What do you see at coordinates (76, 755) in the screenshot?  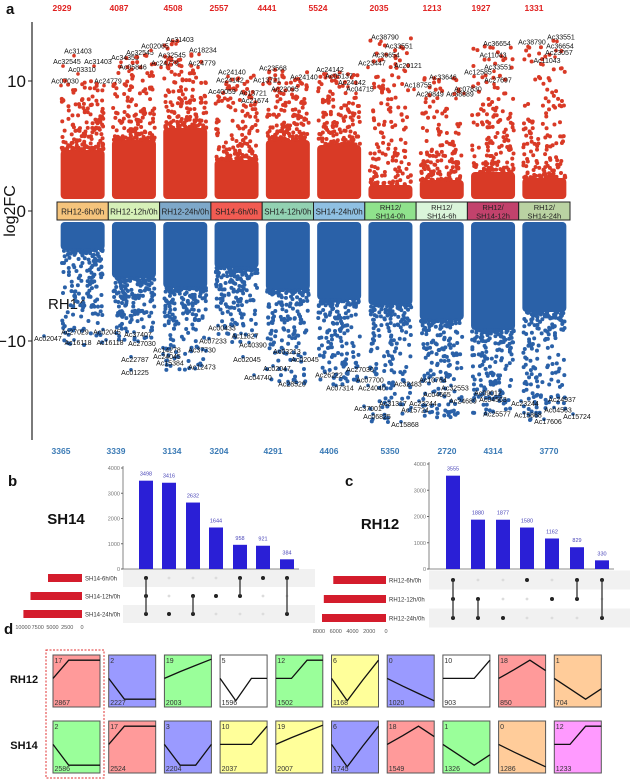 I see `profile-line` at bounding box center [76, 755].